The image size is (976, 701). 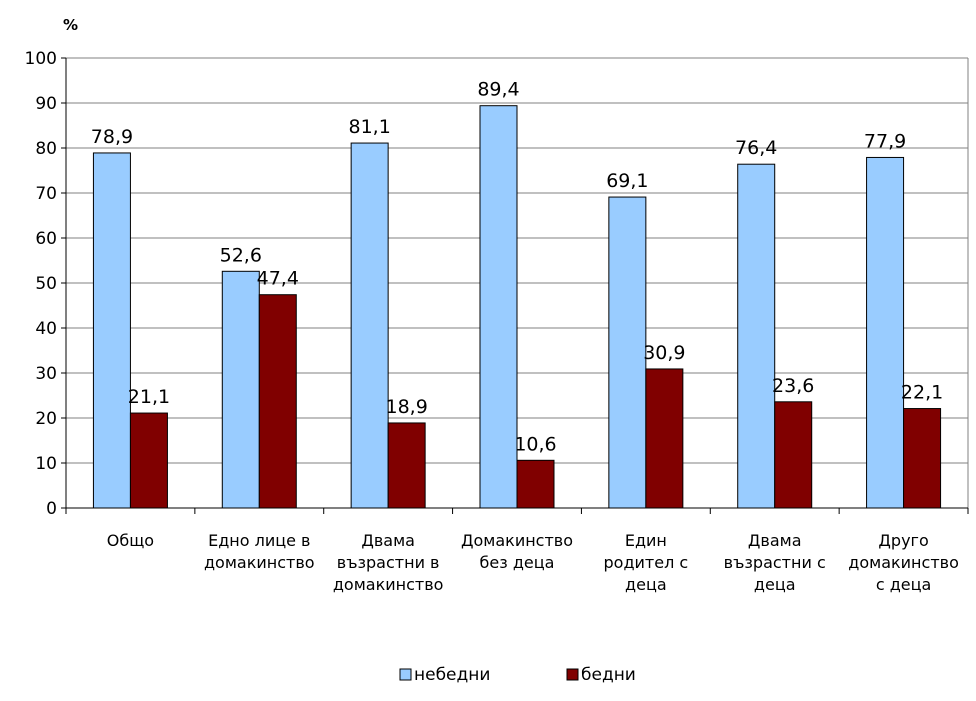 What do you see at coordinates (885, 141) in the screenshot?
I see `data-label: 77,9` at bounding box center [885, 141].